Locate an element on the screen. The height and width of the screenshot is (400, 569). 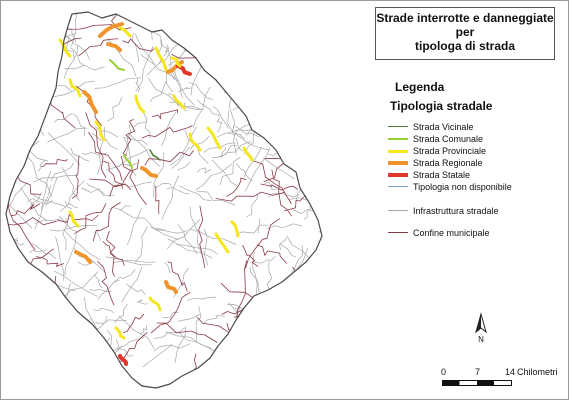
scale-bar-graphic is located at coordinates (477, 383).